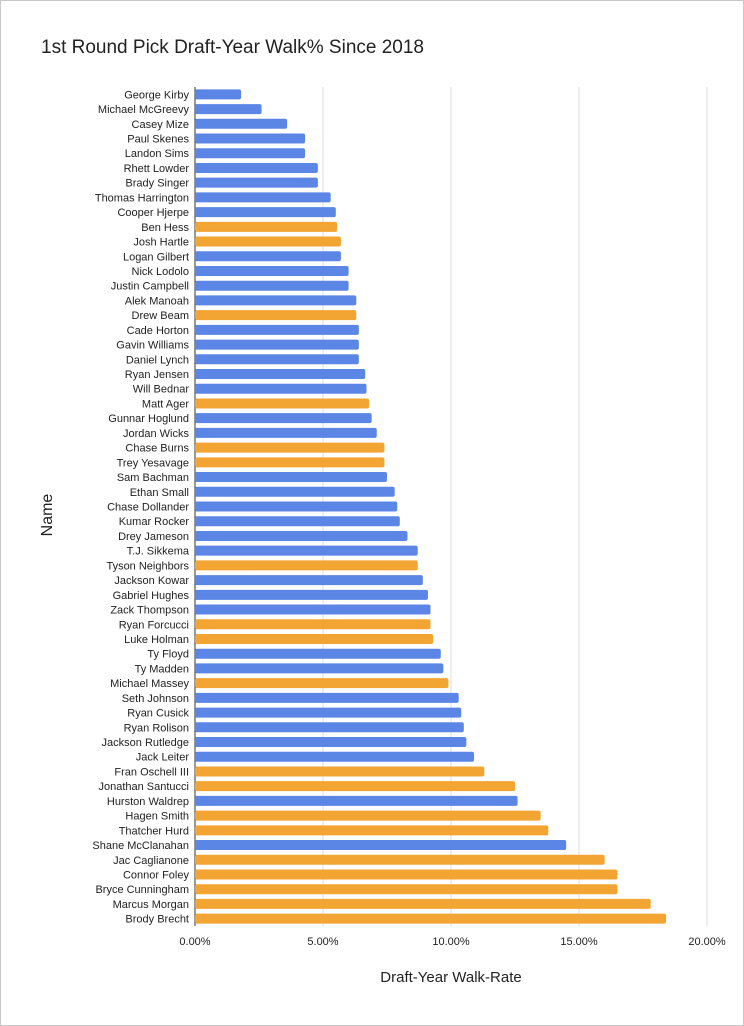  What do you see at coordinates (154, 522) in the screenshot?
I see `category-label: Kumar Rocker` at bounding box center [154, 522].